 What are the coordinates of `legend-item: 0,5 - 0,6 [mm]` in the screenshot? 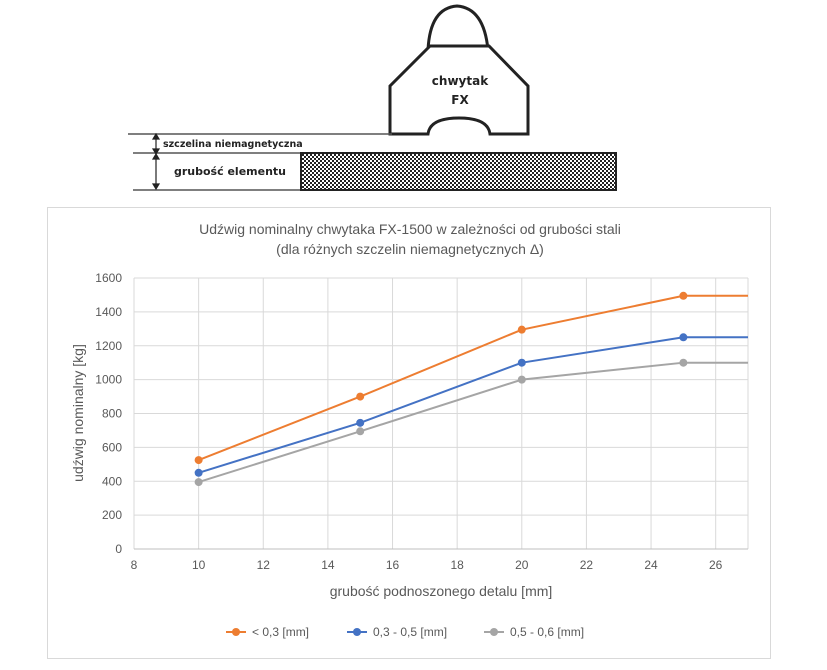 It's located at (534, 632).